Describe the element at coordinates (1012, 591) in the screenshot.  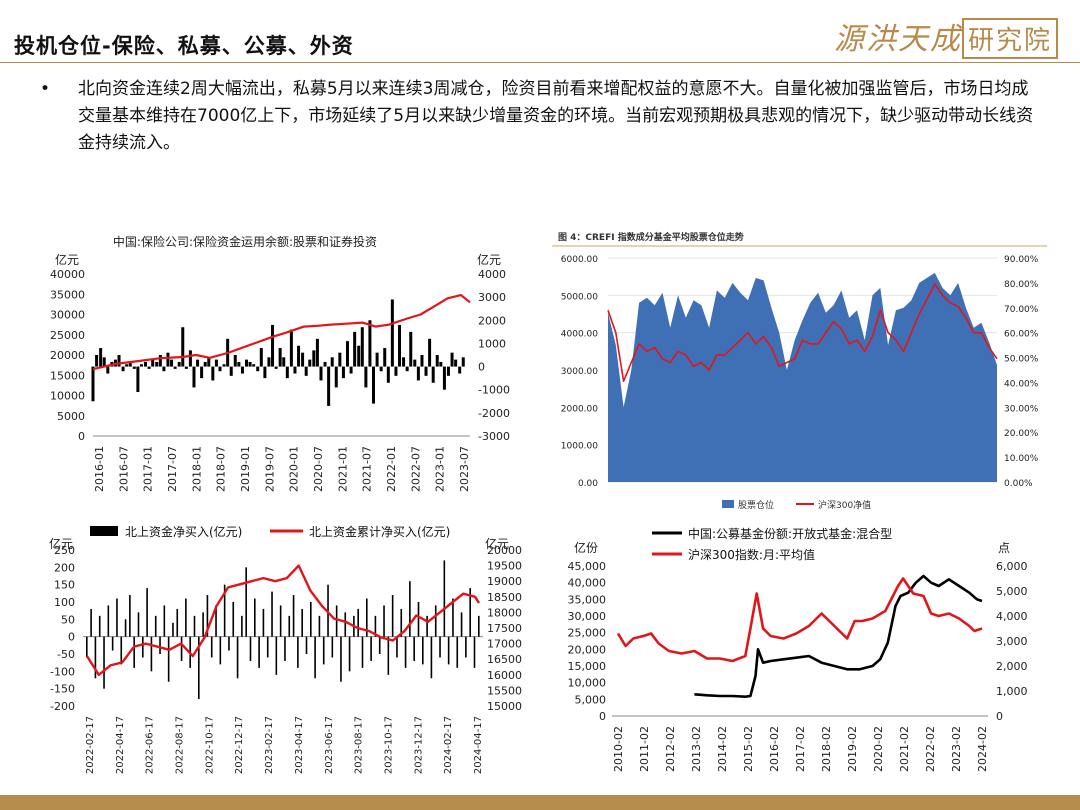
I see `right-axis-tick-label: 5,000` at that location.